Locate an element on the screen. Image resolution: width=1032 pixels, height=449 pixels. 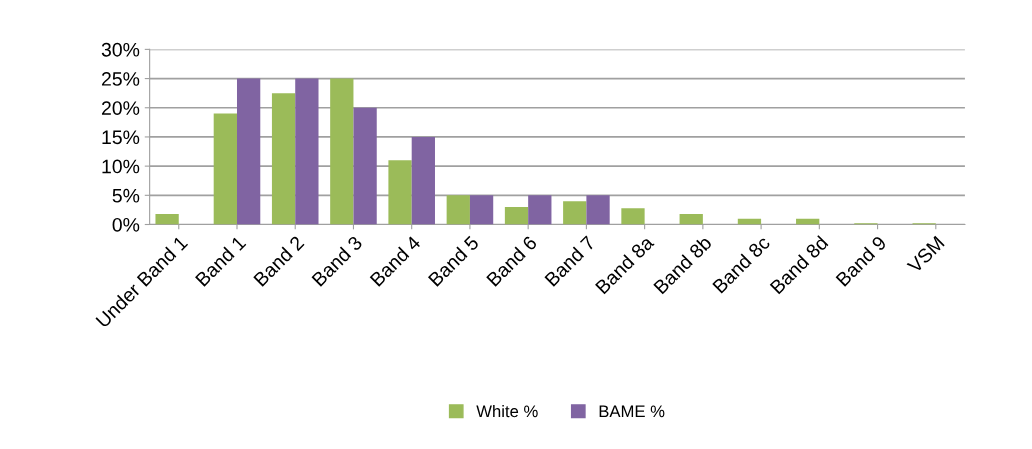
y-tick-label: 10% is located at coordinates (121, 166).